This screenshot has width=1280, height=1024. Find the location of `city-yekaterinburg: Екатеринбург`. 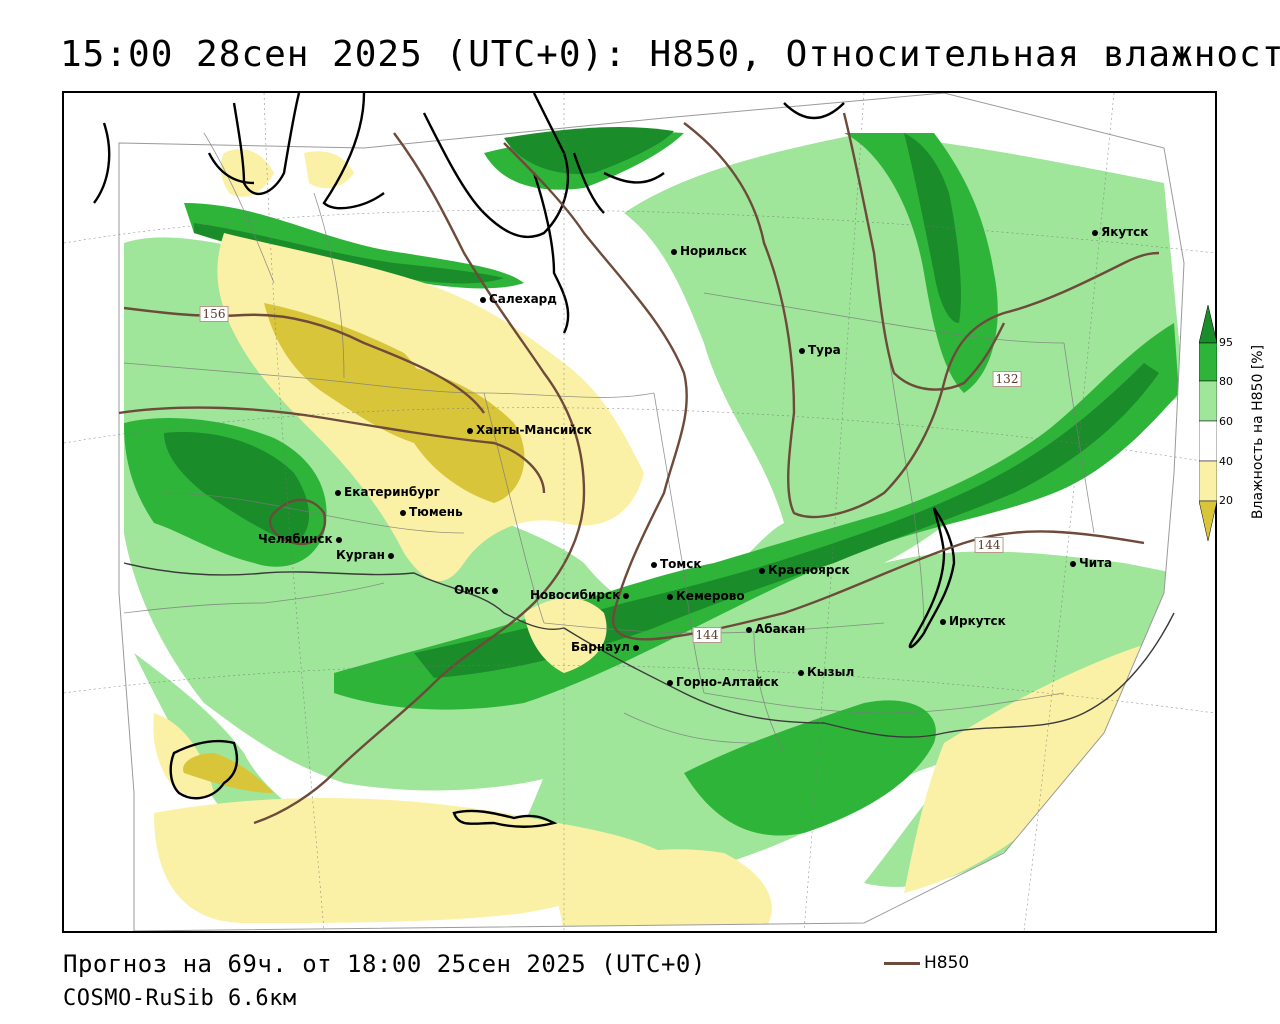

city-yekaterinburg: Екатеринбург is located at coordinates (387, 492).